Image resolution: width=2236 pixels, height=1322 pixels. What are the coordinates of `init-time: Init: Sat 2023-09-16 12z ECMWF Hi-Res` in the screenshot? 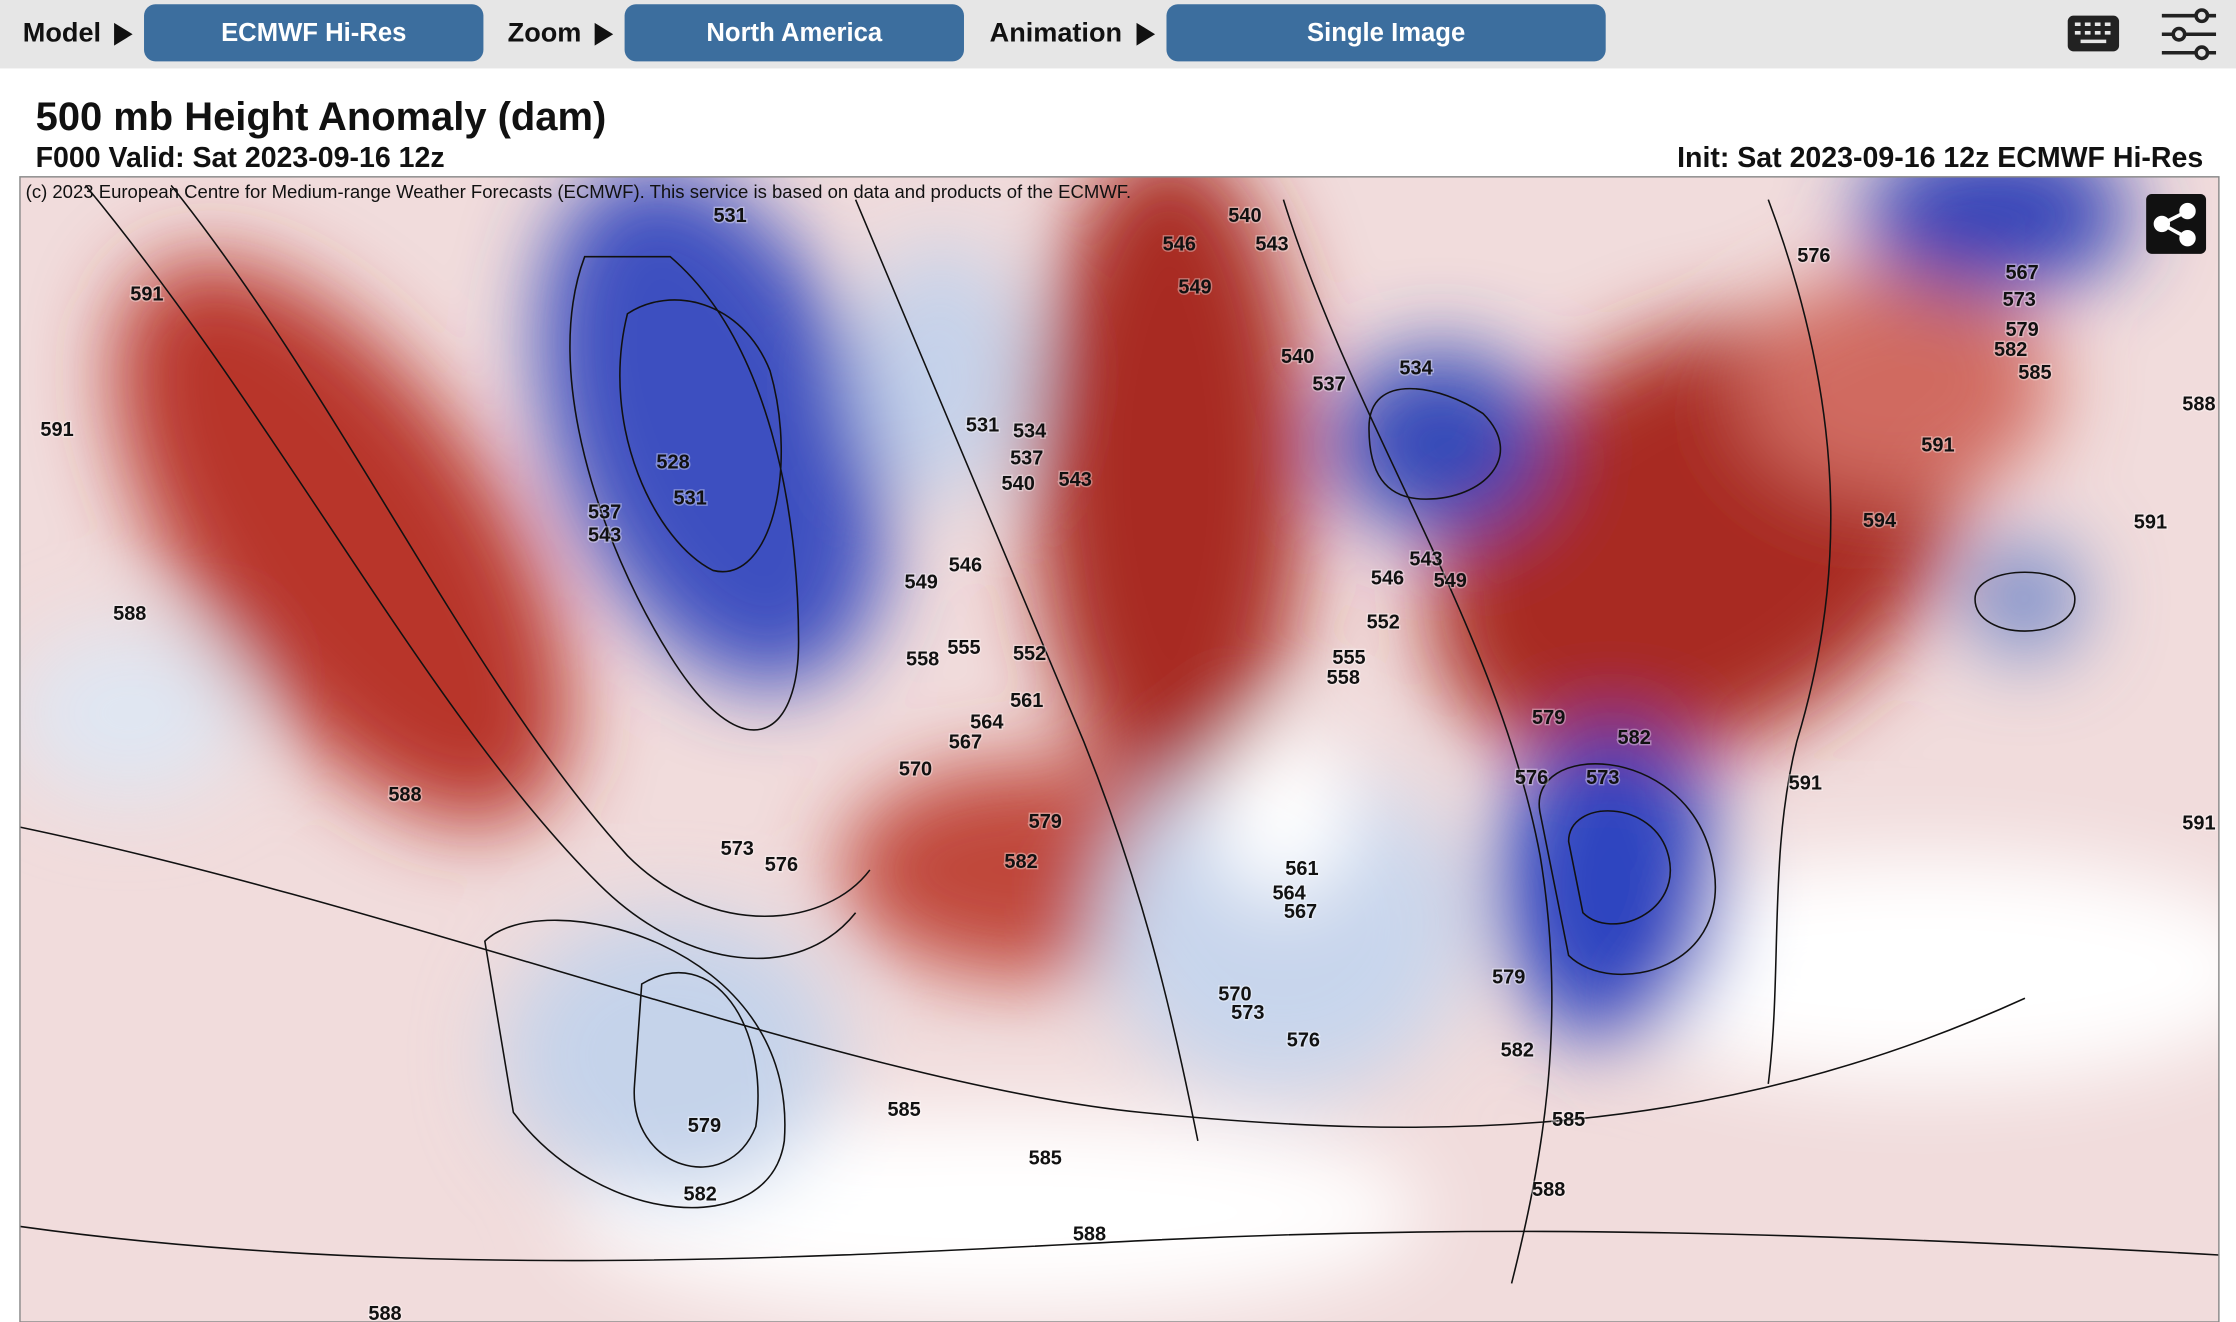 It's located at (1940, 158).